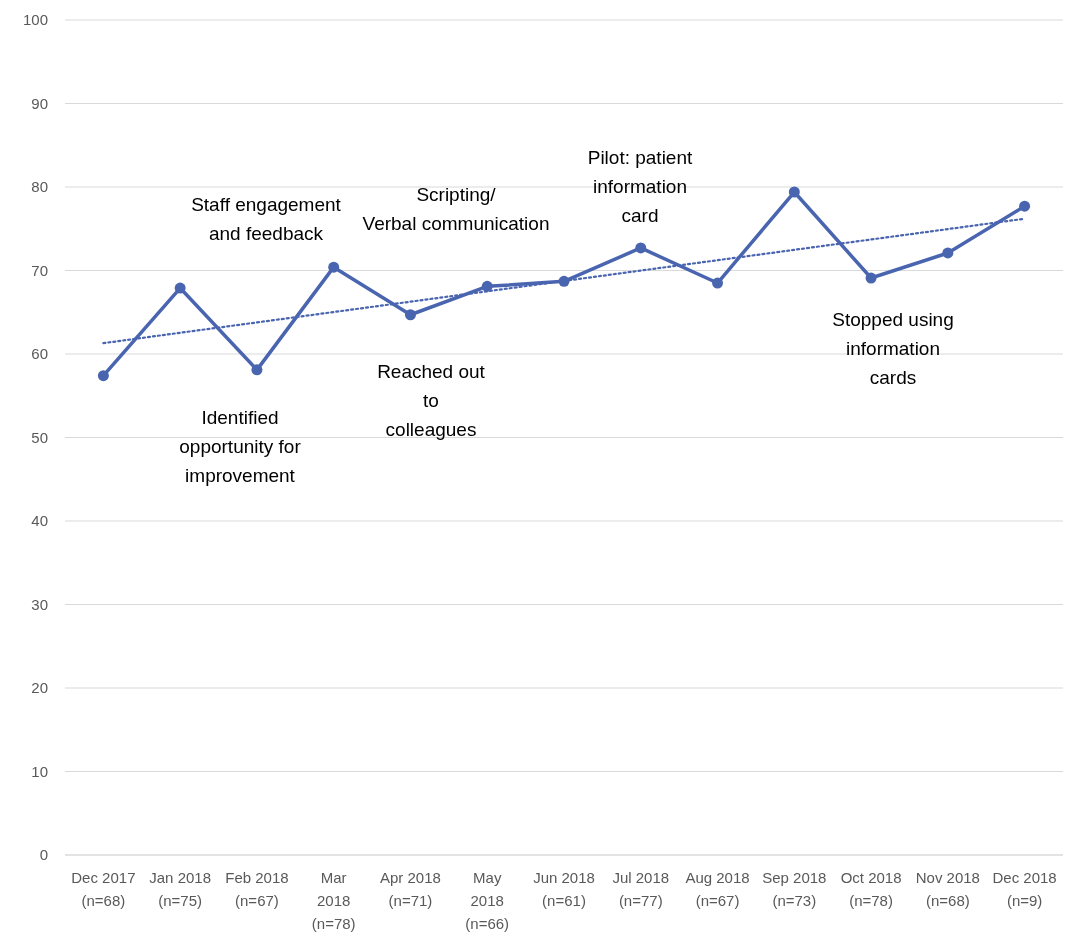 The width and height of the screenshot is (1076, 939). I want to click on x-tick-label: Jun 2018 (n=61), so click(564, 889).